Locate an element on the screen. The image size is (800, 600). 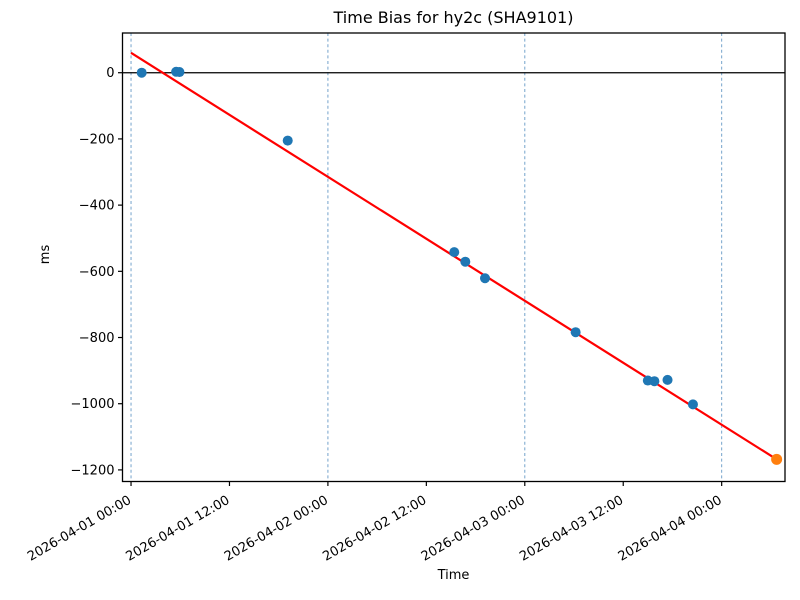
y-tick-label: 0 is located at coordinates (110, 73).